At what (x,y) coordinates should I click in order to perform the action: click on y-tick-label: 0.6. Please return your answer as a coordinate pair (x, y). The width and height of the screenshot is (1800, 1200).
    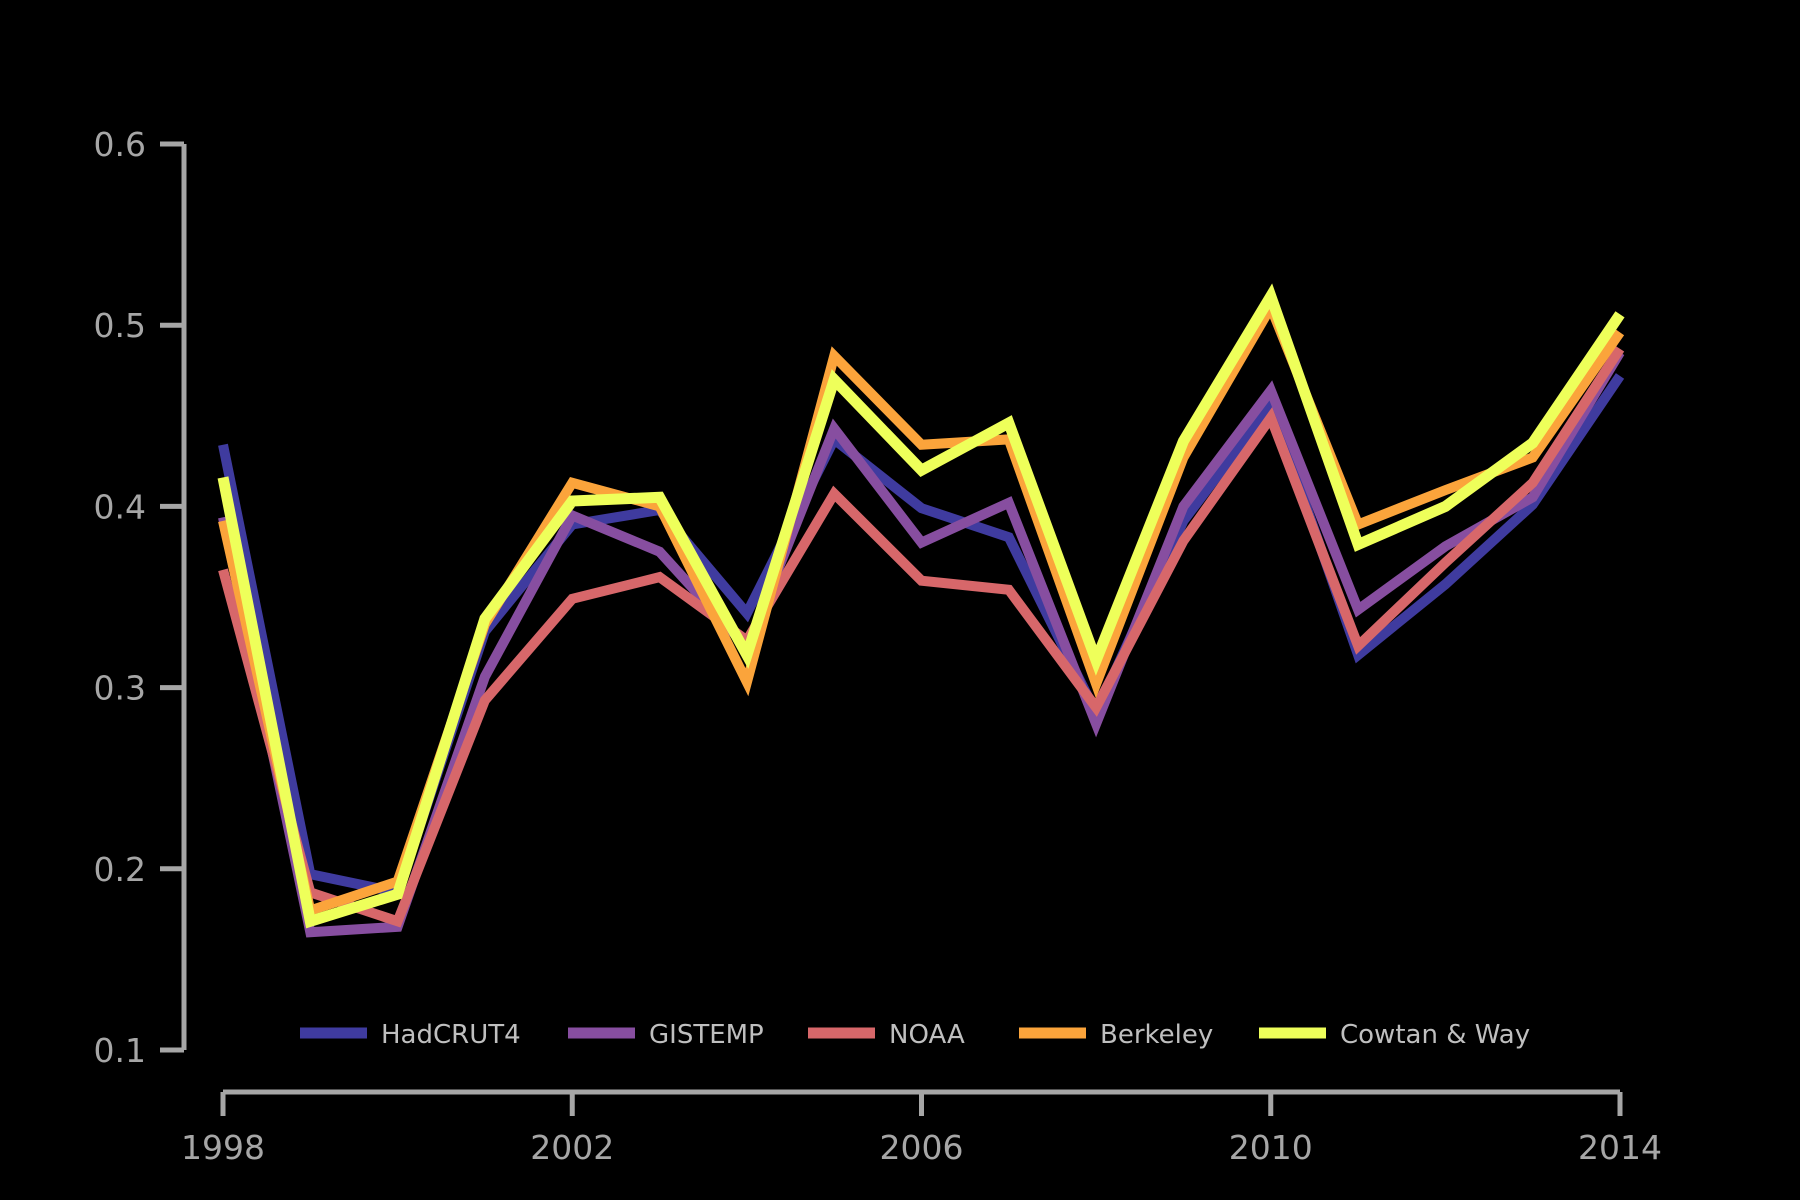
    Looking at the image, I should click on (120, 144).